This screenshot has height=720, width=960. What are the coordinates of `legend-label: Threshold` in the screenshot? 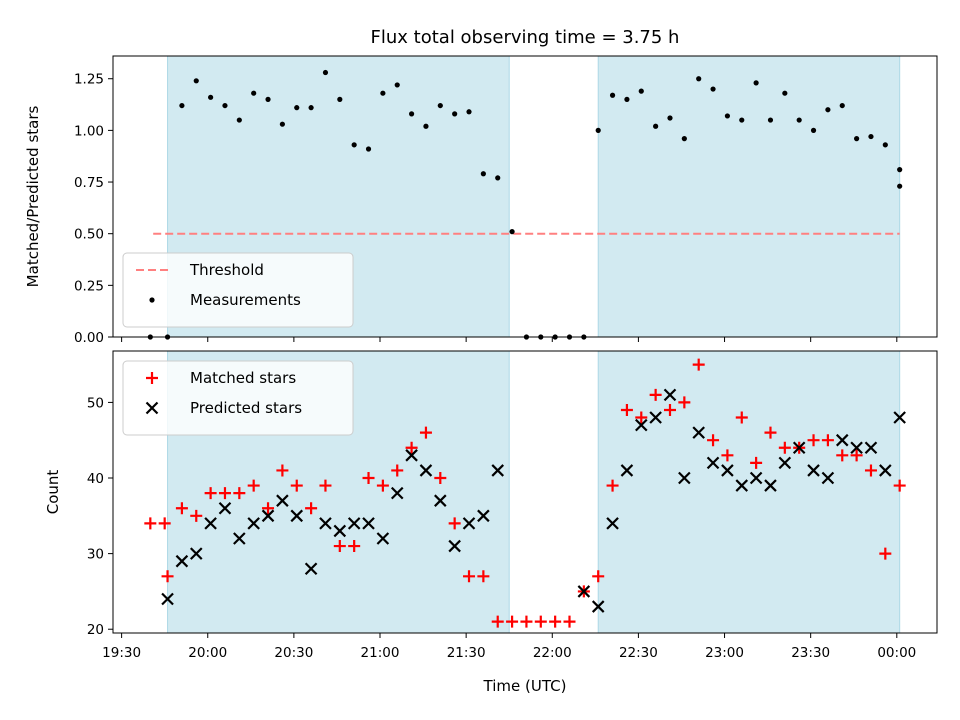 It's located at (226, 270).